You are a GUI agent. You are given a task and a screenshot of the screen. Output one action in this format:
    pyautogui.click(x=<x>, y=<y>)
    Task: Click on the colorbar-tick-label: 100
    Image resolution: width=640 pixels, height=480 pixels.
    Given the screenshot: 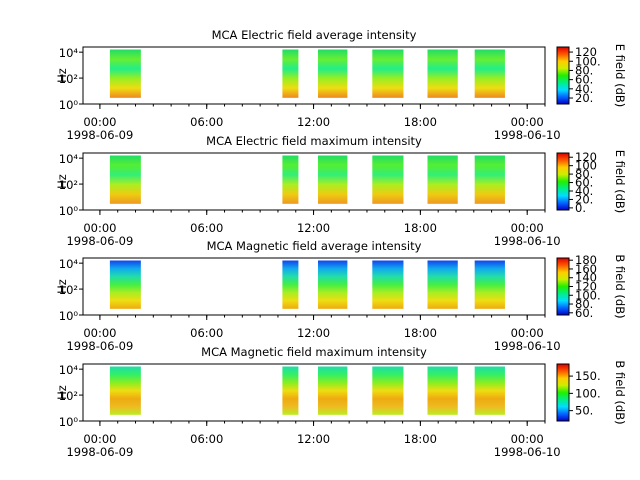 What is the action you would take?
    pyautogui.click(x=586, y=166)
    